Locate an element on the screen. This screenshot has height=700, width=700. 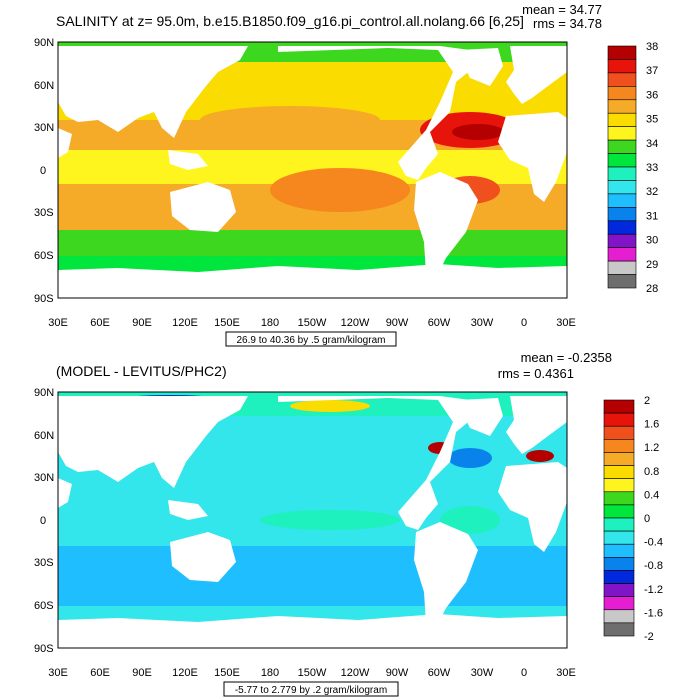
colorbar-label: 33 is located at coordinates (652, 168).